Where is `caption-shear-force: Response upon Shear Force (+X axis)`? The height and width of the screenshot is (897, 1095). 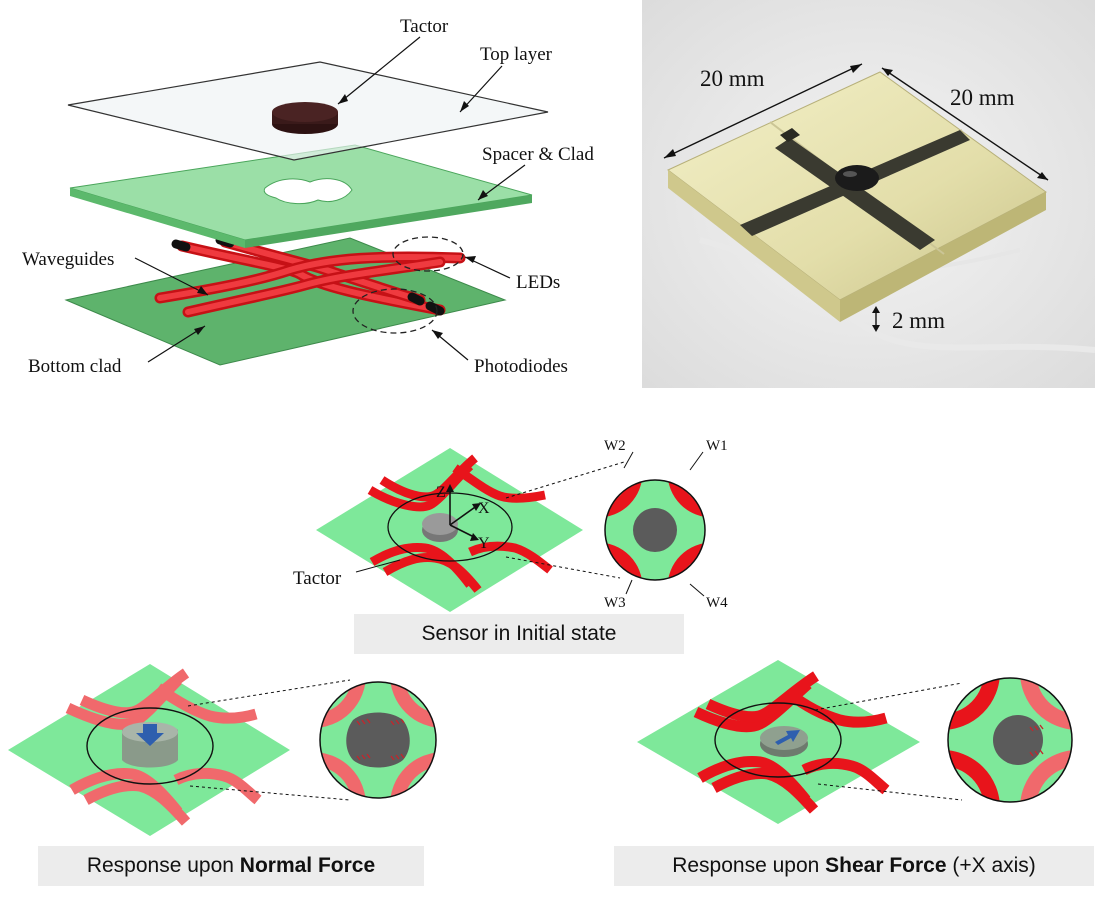 caption-shear-force: Response upon Shear Force (+X axis) is located at coordinates (854, 866).